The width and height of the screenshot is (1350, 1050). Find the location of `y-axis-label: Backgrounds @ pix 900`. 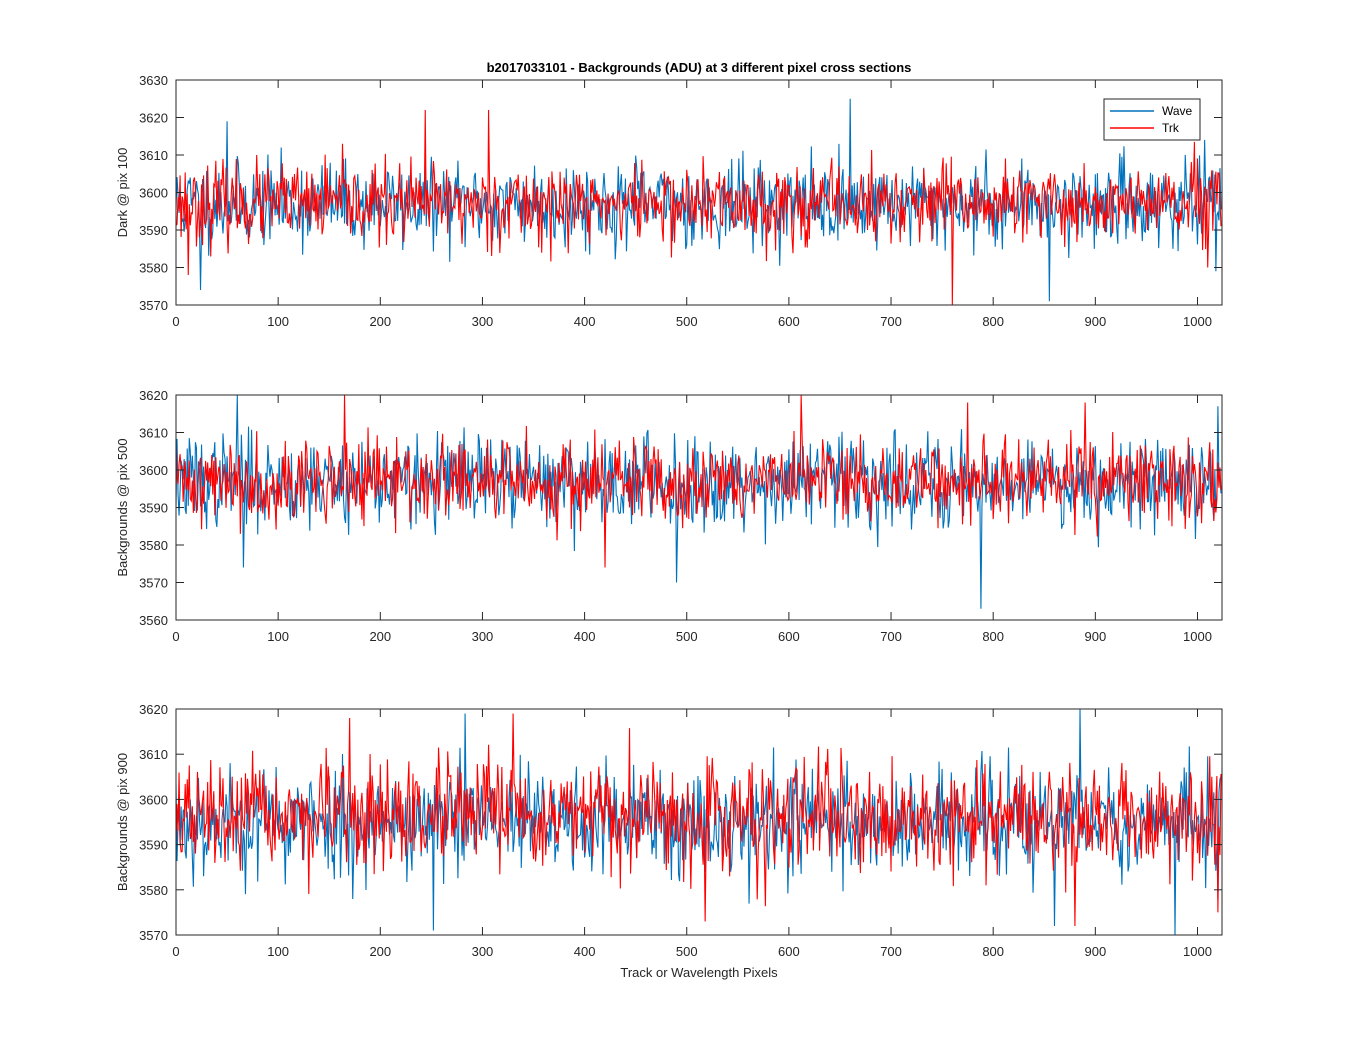

y-axis-label: Backgrounds @ pix 900 is located at coordinates (122, 822).